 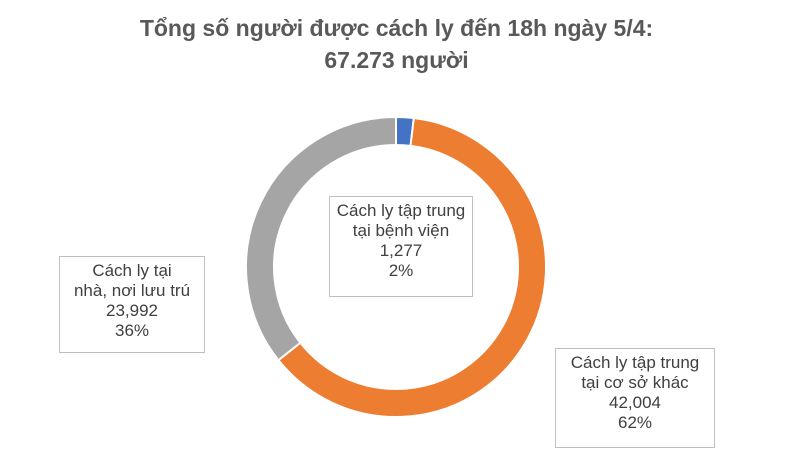 What do you see at coordinates (635, 402) in the screenshot?
I see `callout-other-value: 42,004` at bounding box center [635, 402].